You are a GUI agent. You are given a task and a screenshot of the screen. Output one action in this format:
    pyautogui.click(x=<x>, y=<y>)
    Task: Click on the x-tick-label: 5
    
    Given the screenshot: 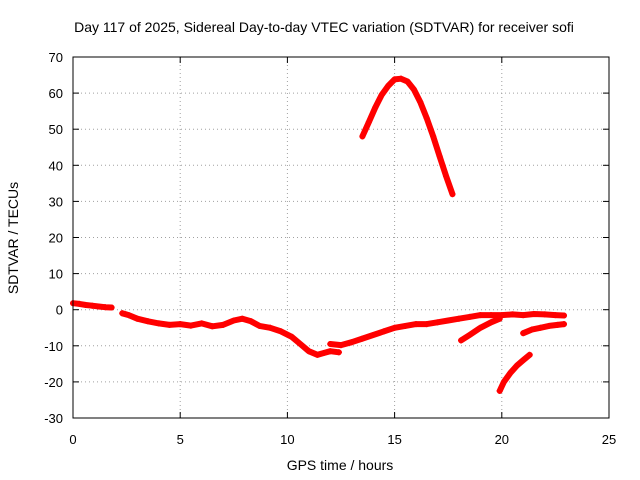 What is the action you would take?
    pyautogui.click(x=180, y=439)
    